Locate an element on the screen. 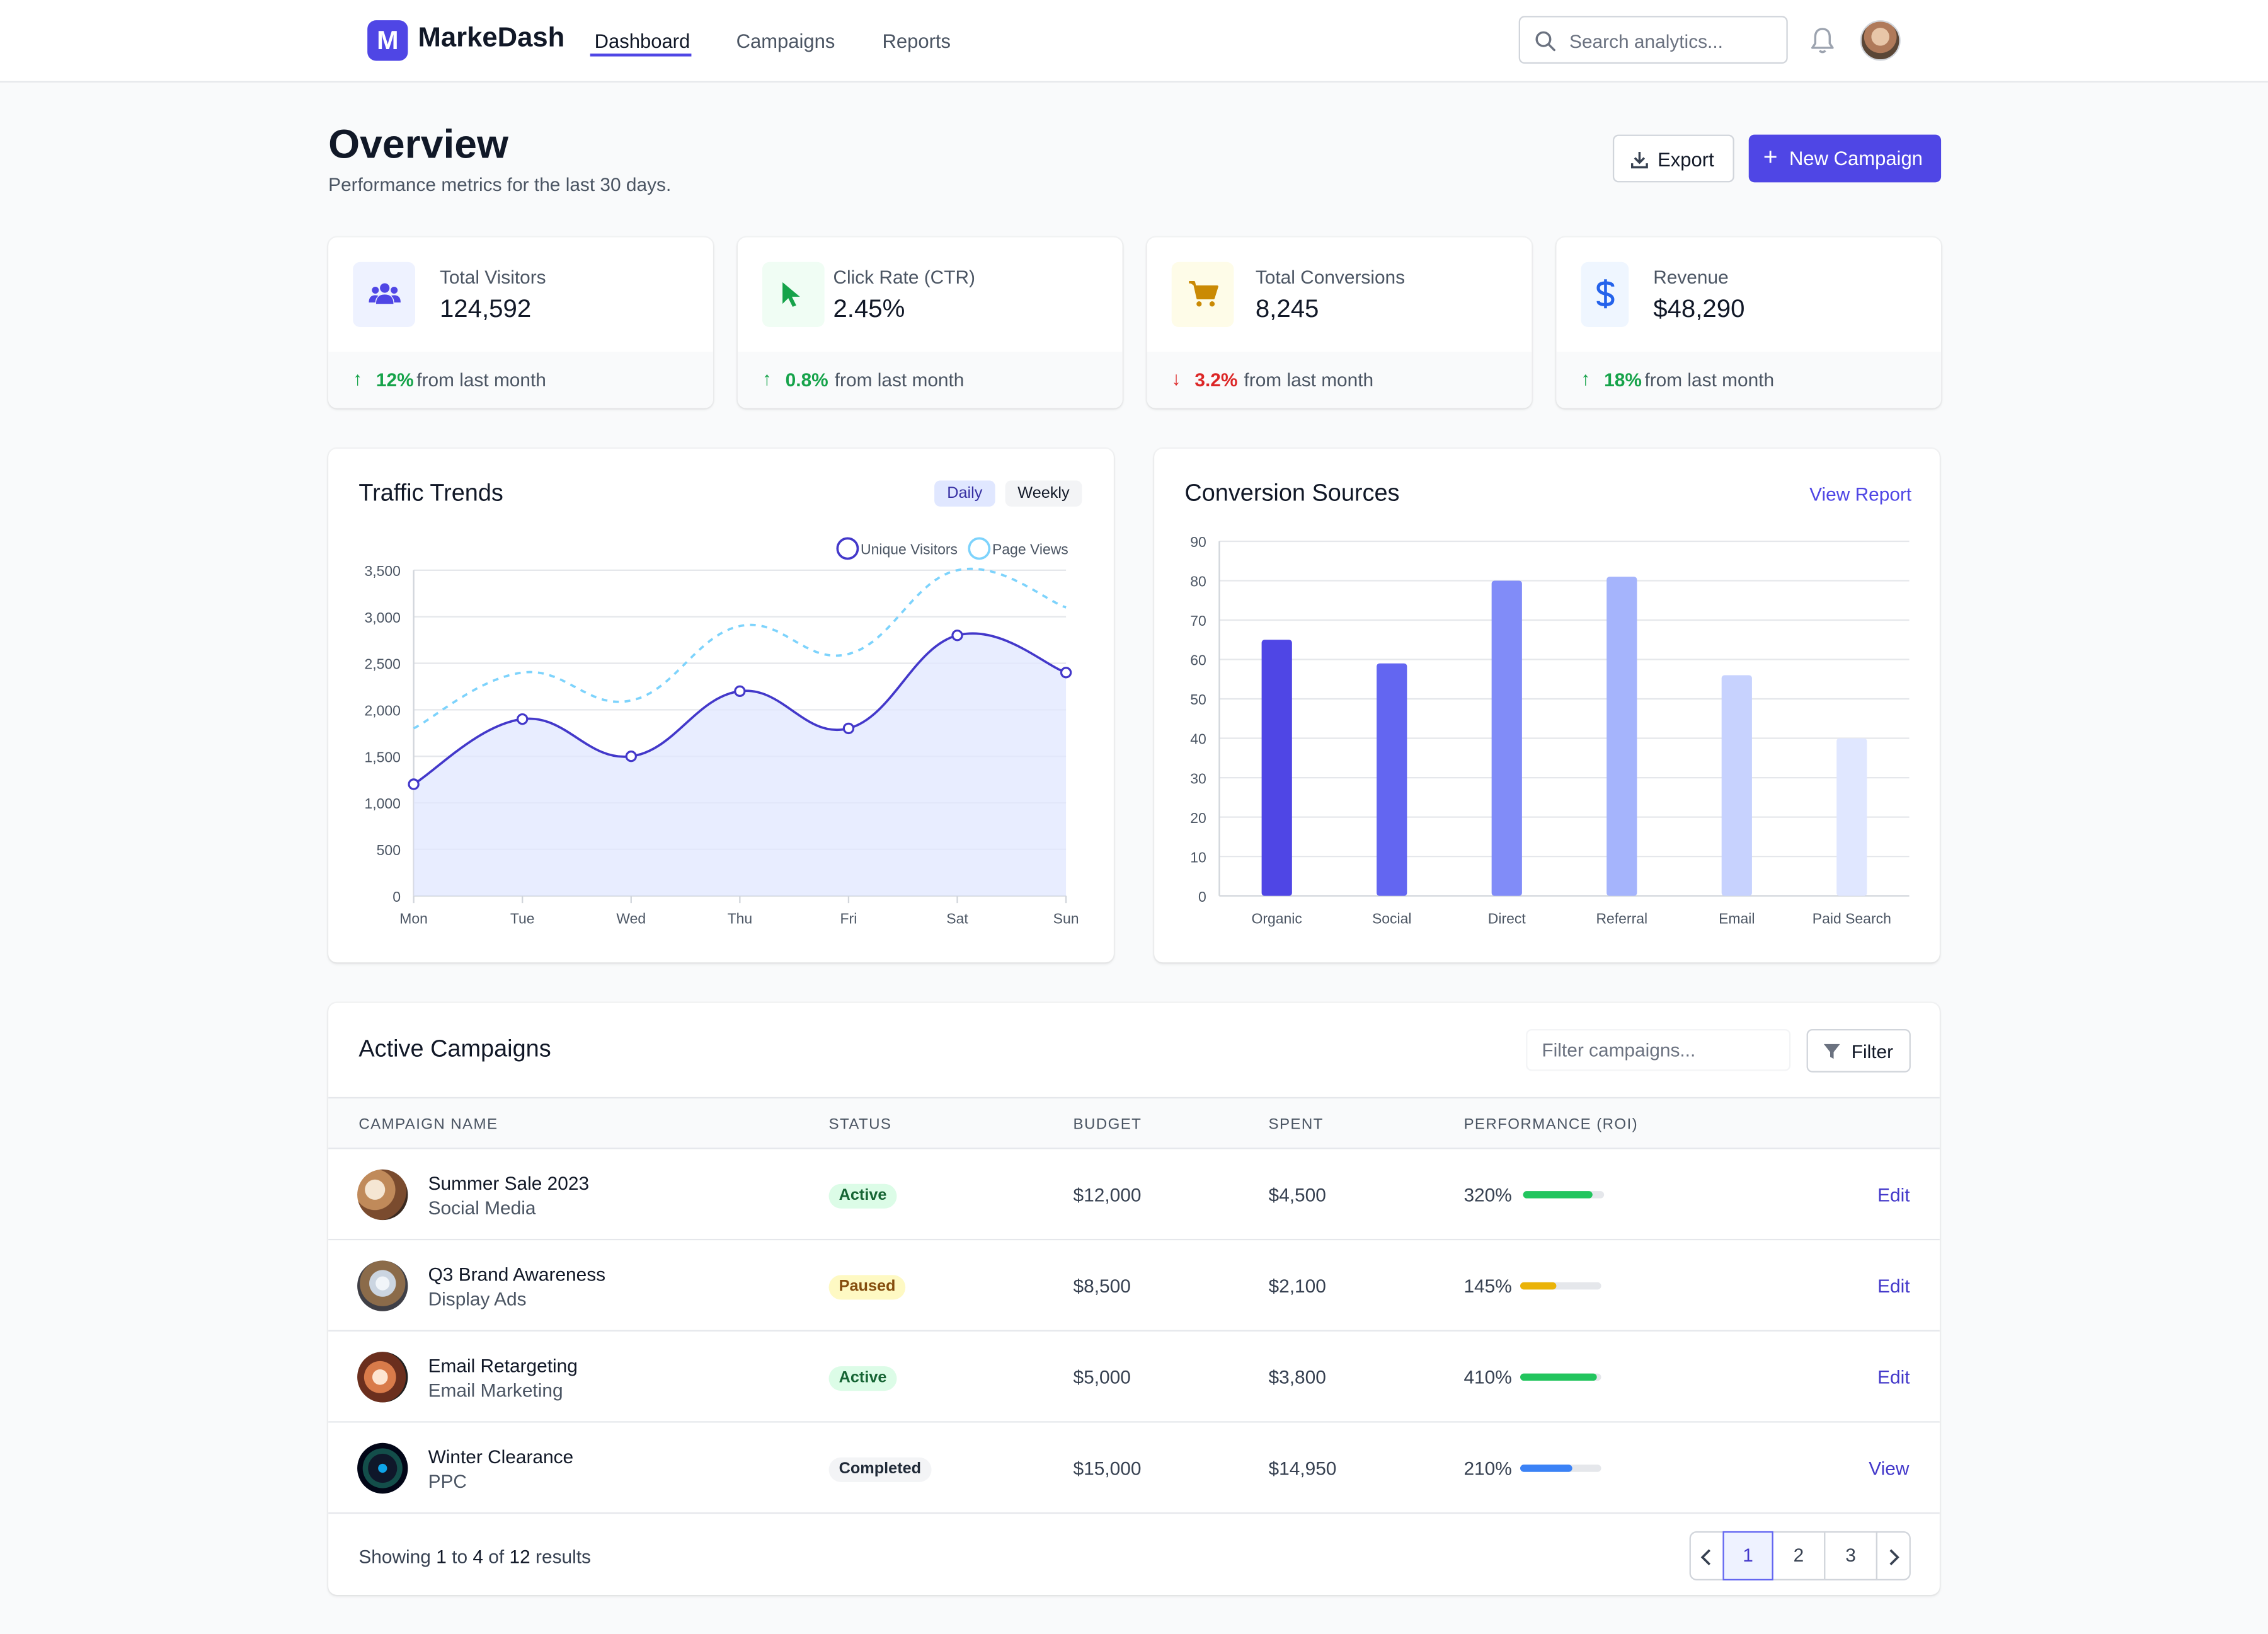 The image size is (2268, 1634). nav-campaigns: Campaigns is located at coordinates (785, 41).